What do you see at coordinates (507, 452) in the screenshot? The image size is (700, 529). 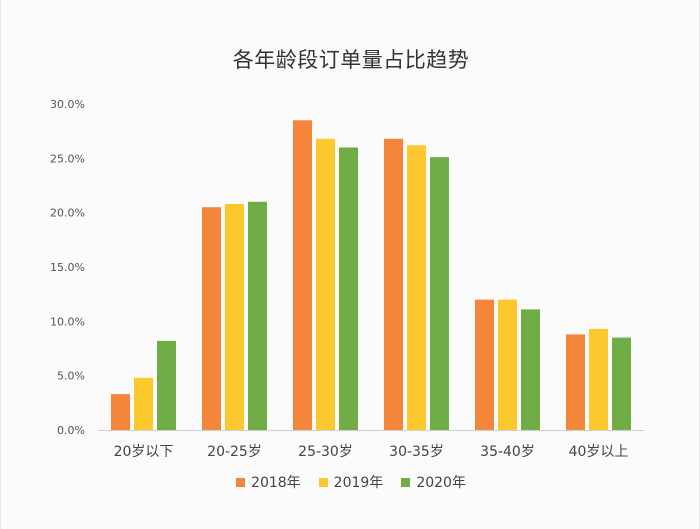 I see `x-tick-label: 35-40岁` at bounding box center [507, 452].